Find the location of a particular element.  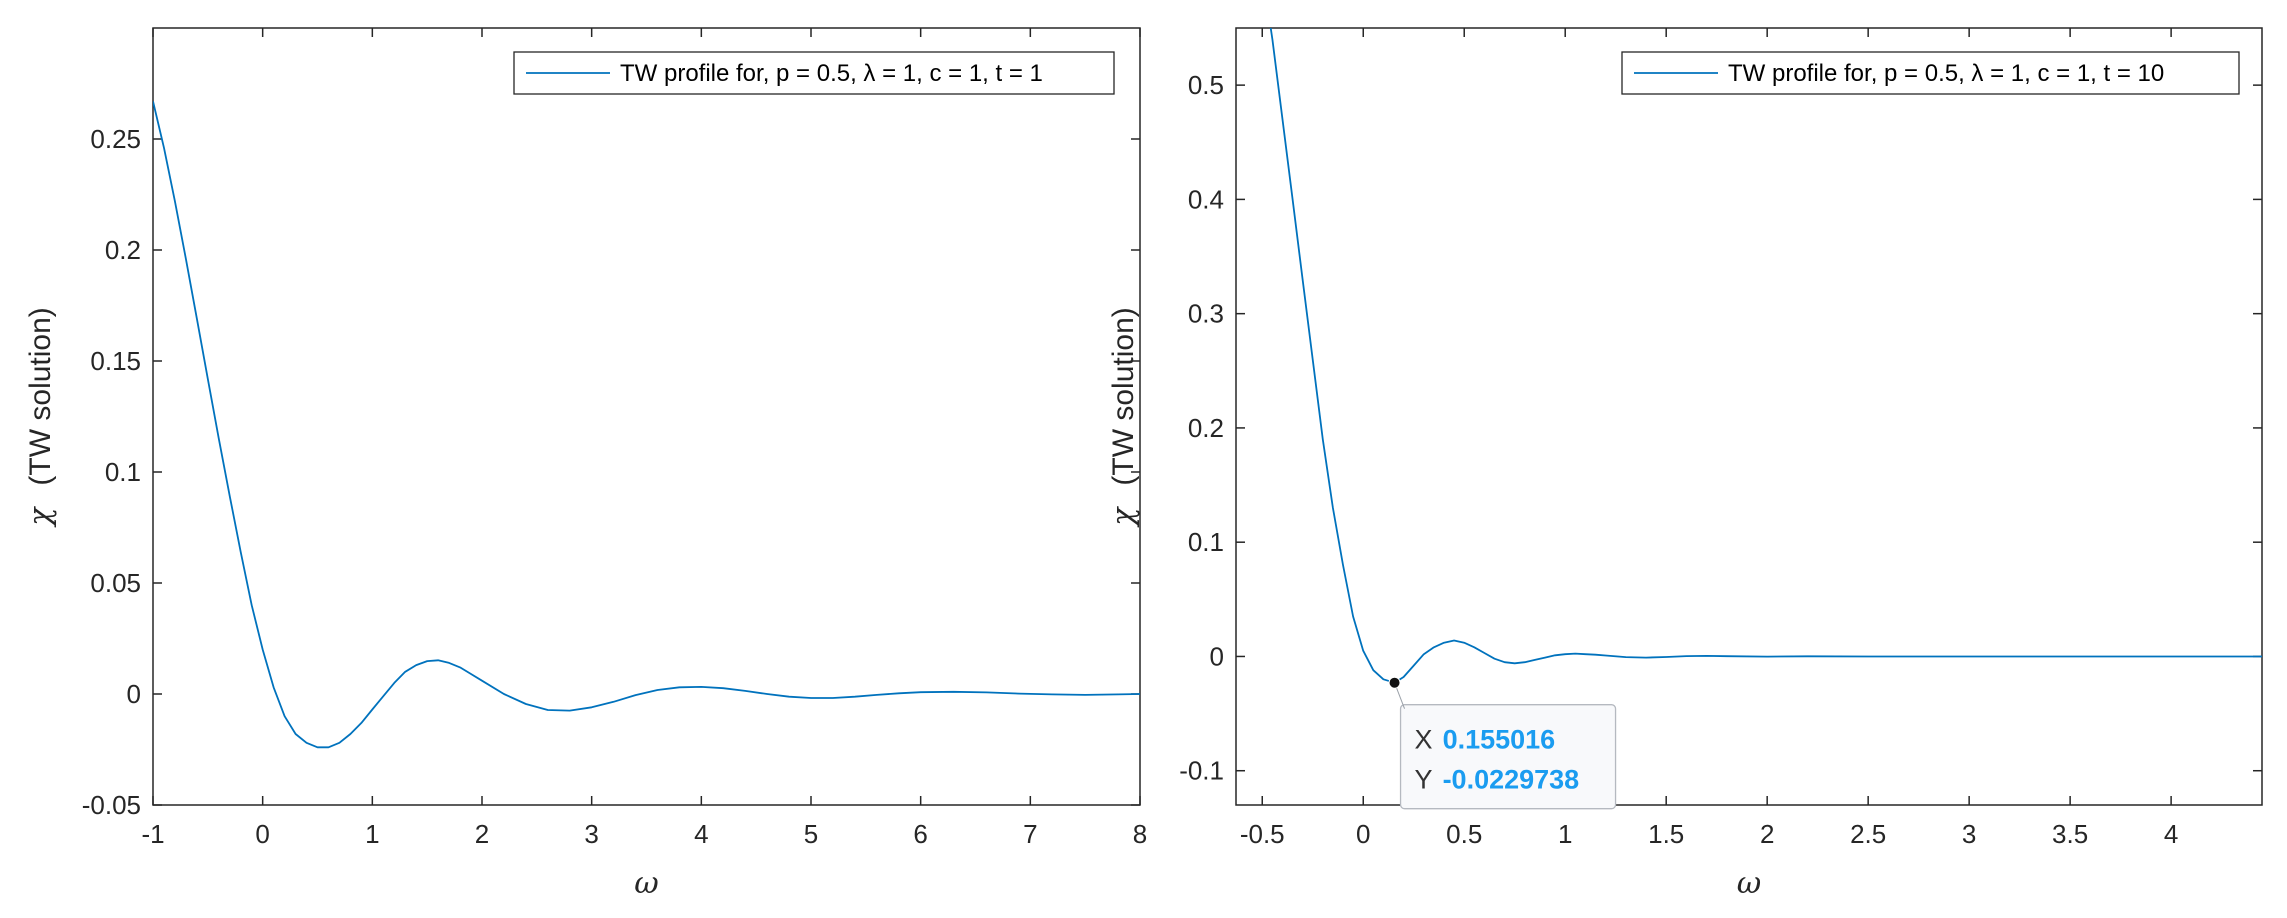

chart1-ylabel: χ (TW solution) is located at coordinates (1123, 417).